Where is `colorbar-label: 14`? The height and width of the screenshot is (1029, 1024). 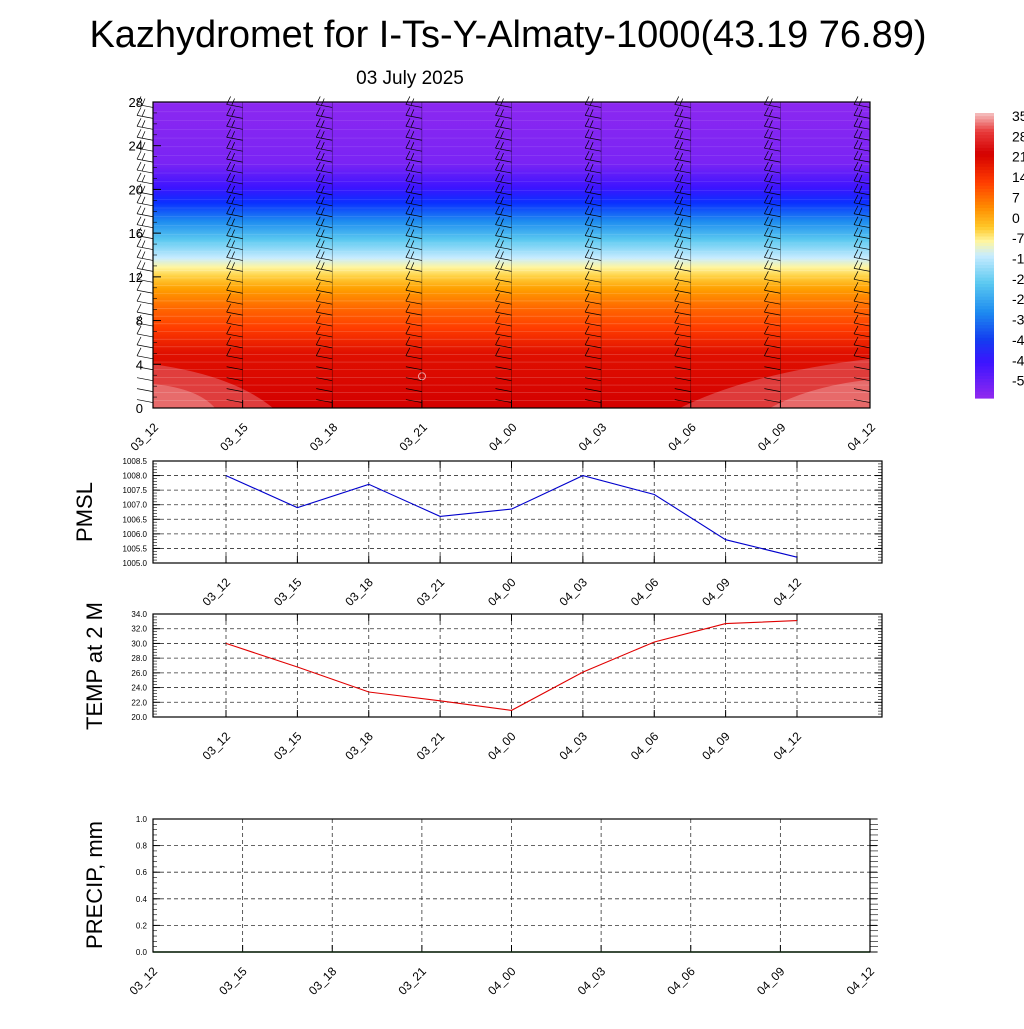 colorbar-label: 14 is located at coordinates (1018, 177).